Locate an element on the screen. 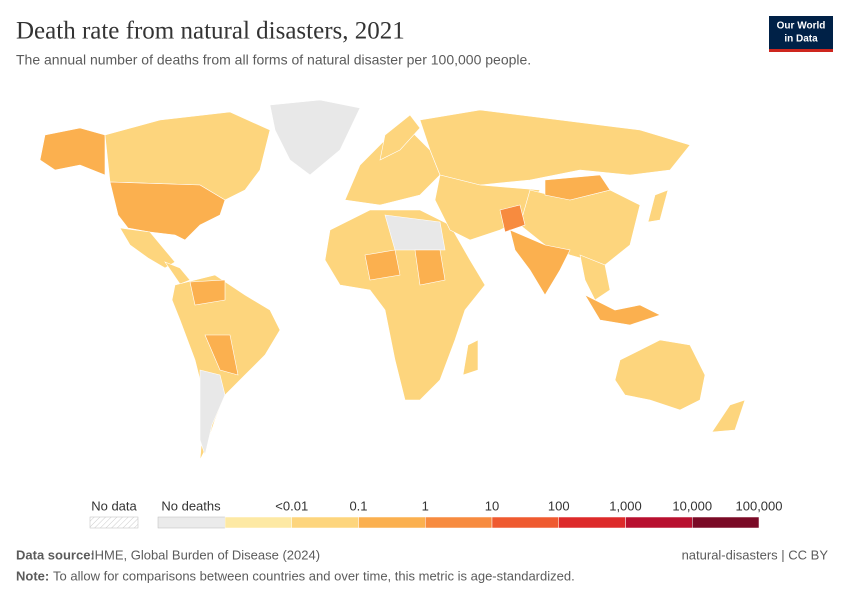  legend-label: 1 is located at coordinates (425, 505).